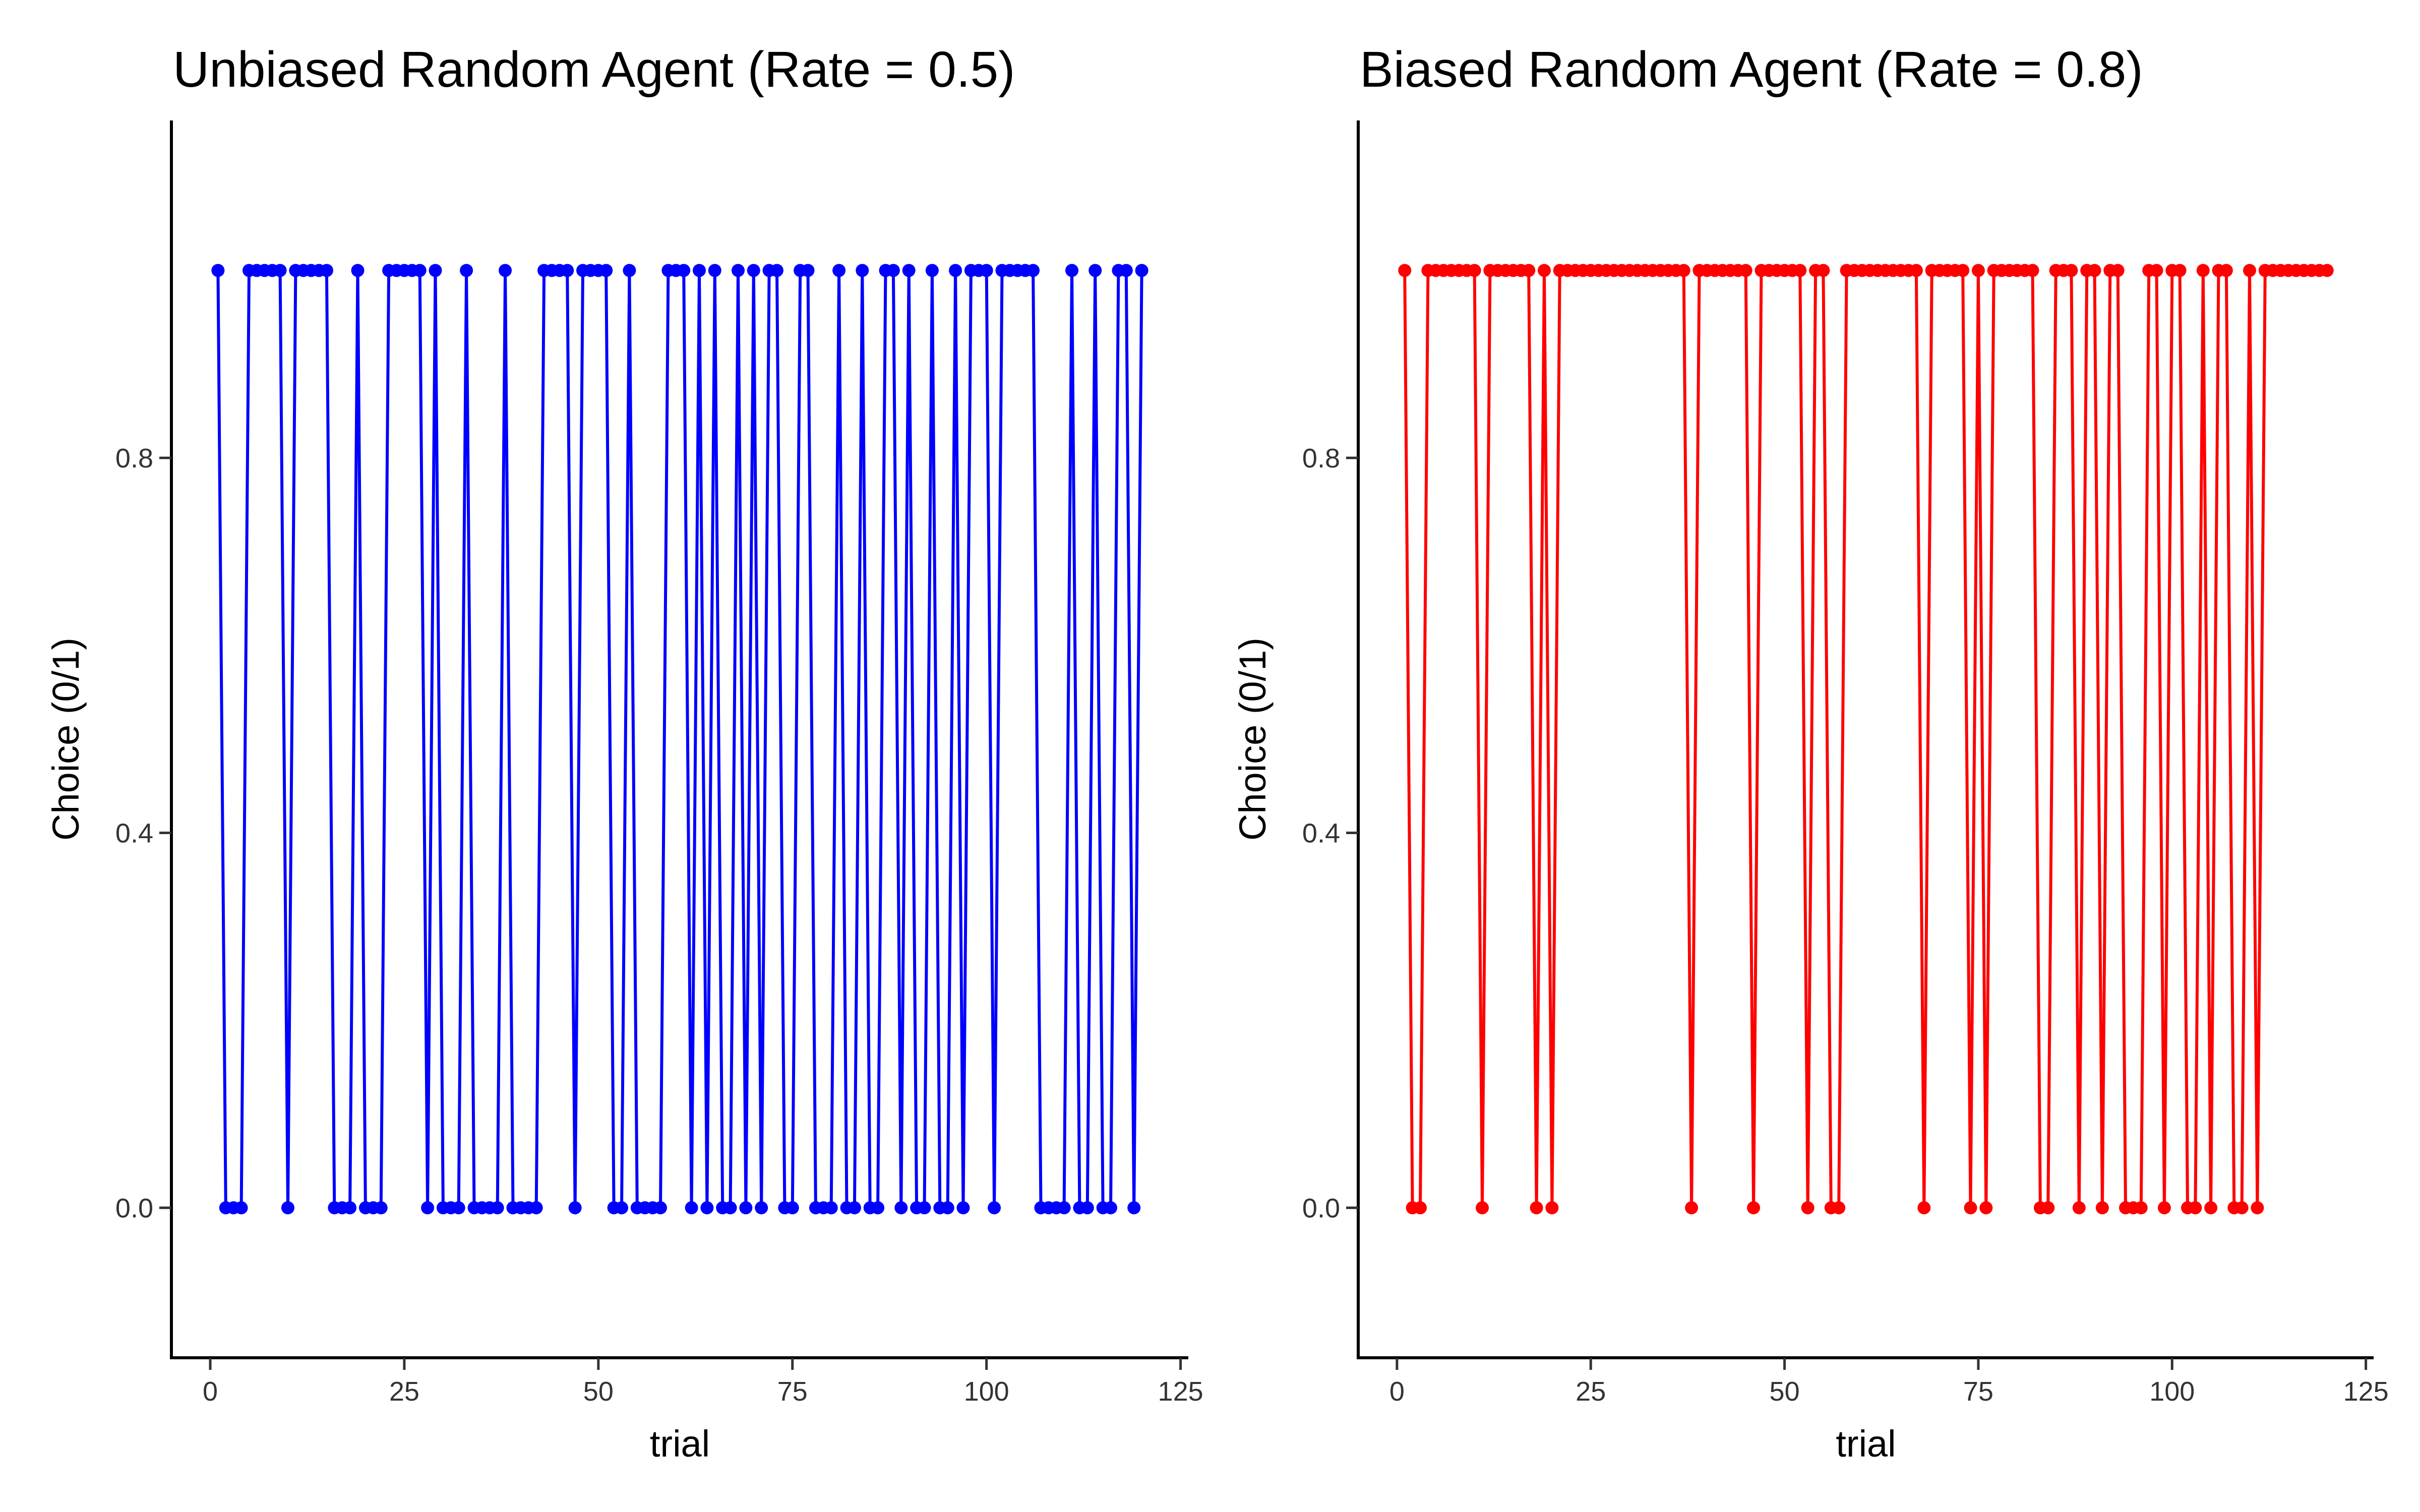 This screenshot has height=1512, width=2420. What do you see at coordinates (134, 833) in the screenshot?
I see `y-tick-label: 0.4` at bounding box center [134, 833].